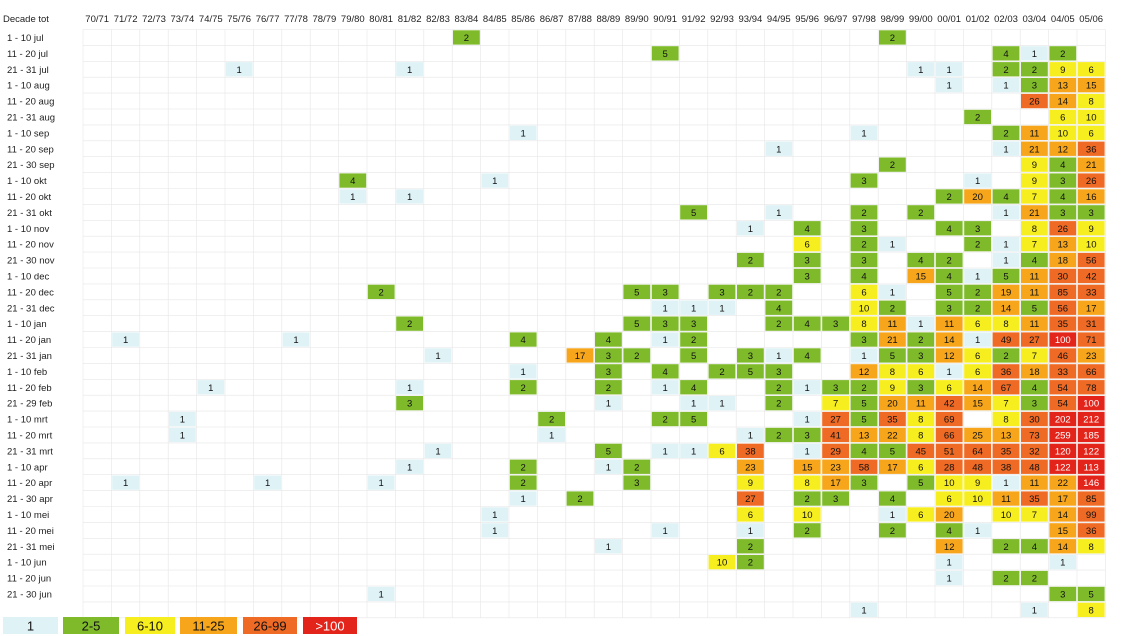 The image size is (1124, 636). I want to click on cell-value: 66, so click(1091, 372).